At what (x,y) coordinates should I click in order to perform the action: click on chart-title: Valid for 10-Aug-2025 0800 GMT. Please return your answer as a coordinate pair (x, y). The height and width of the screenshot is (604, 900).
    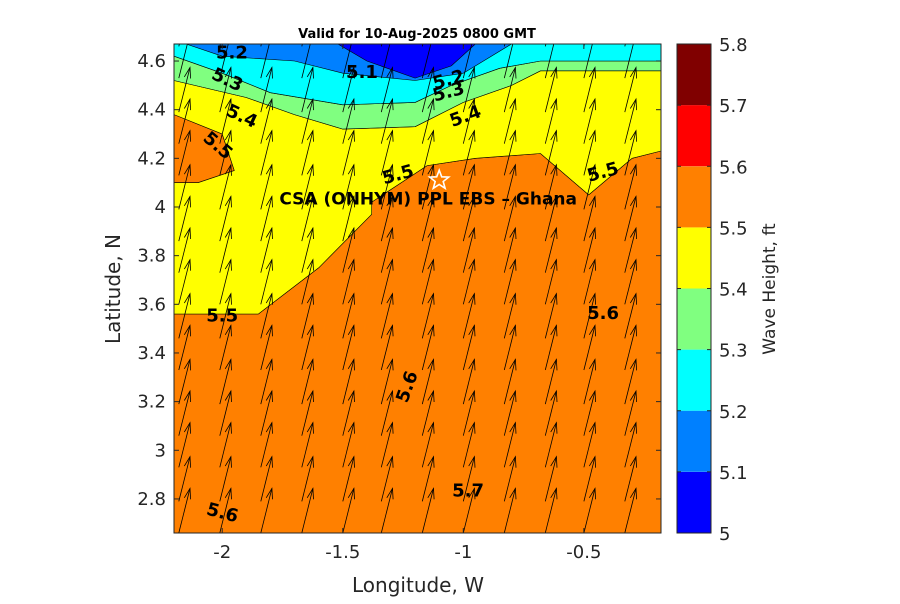
    Looking at the image, I should click on (417, 34).